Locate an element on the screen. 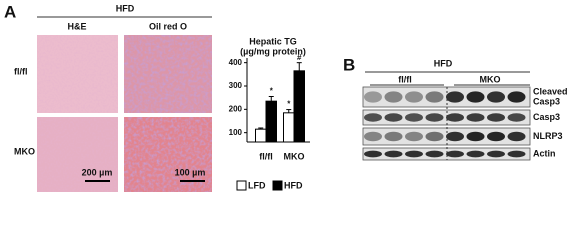  panel-label: A is located at coordinates (10, 11).